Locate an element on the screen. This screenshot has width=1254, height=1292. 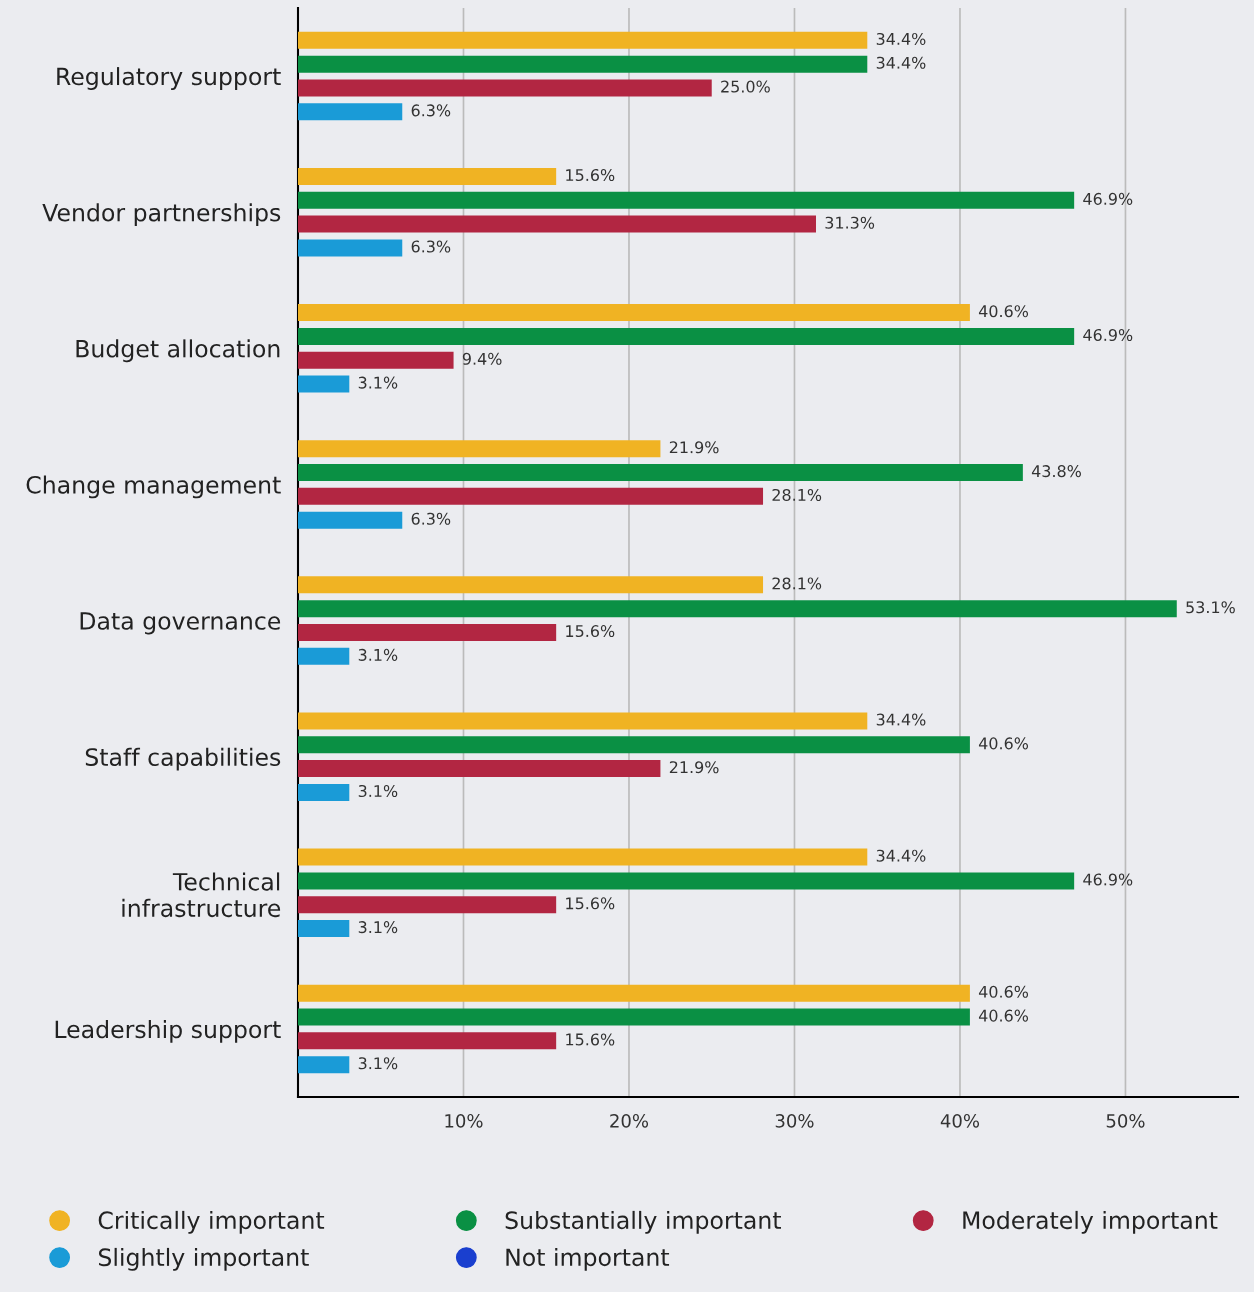
x-tick-label: 30% is located at coordinates (794, 1120).